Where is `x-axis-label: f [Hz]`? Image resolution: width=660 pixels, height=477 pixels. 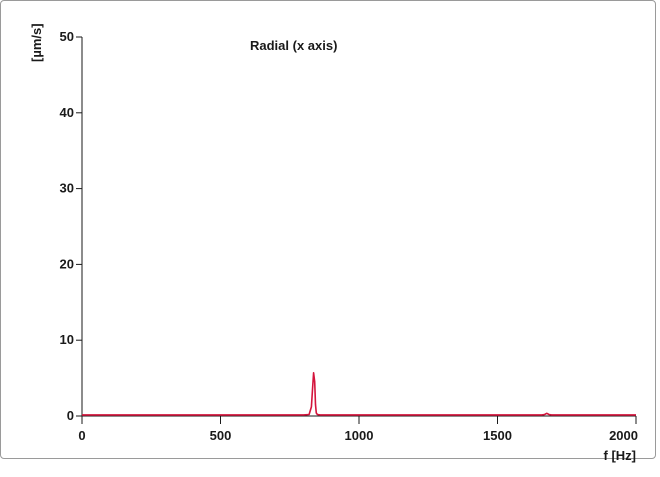
x-axis-label: f [Hz] is located at coordinates (620, 455).